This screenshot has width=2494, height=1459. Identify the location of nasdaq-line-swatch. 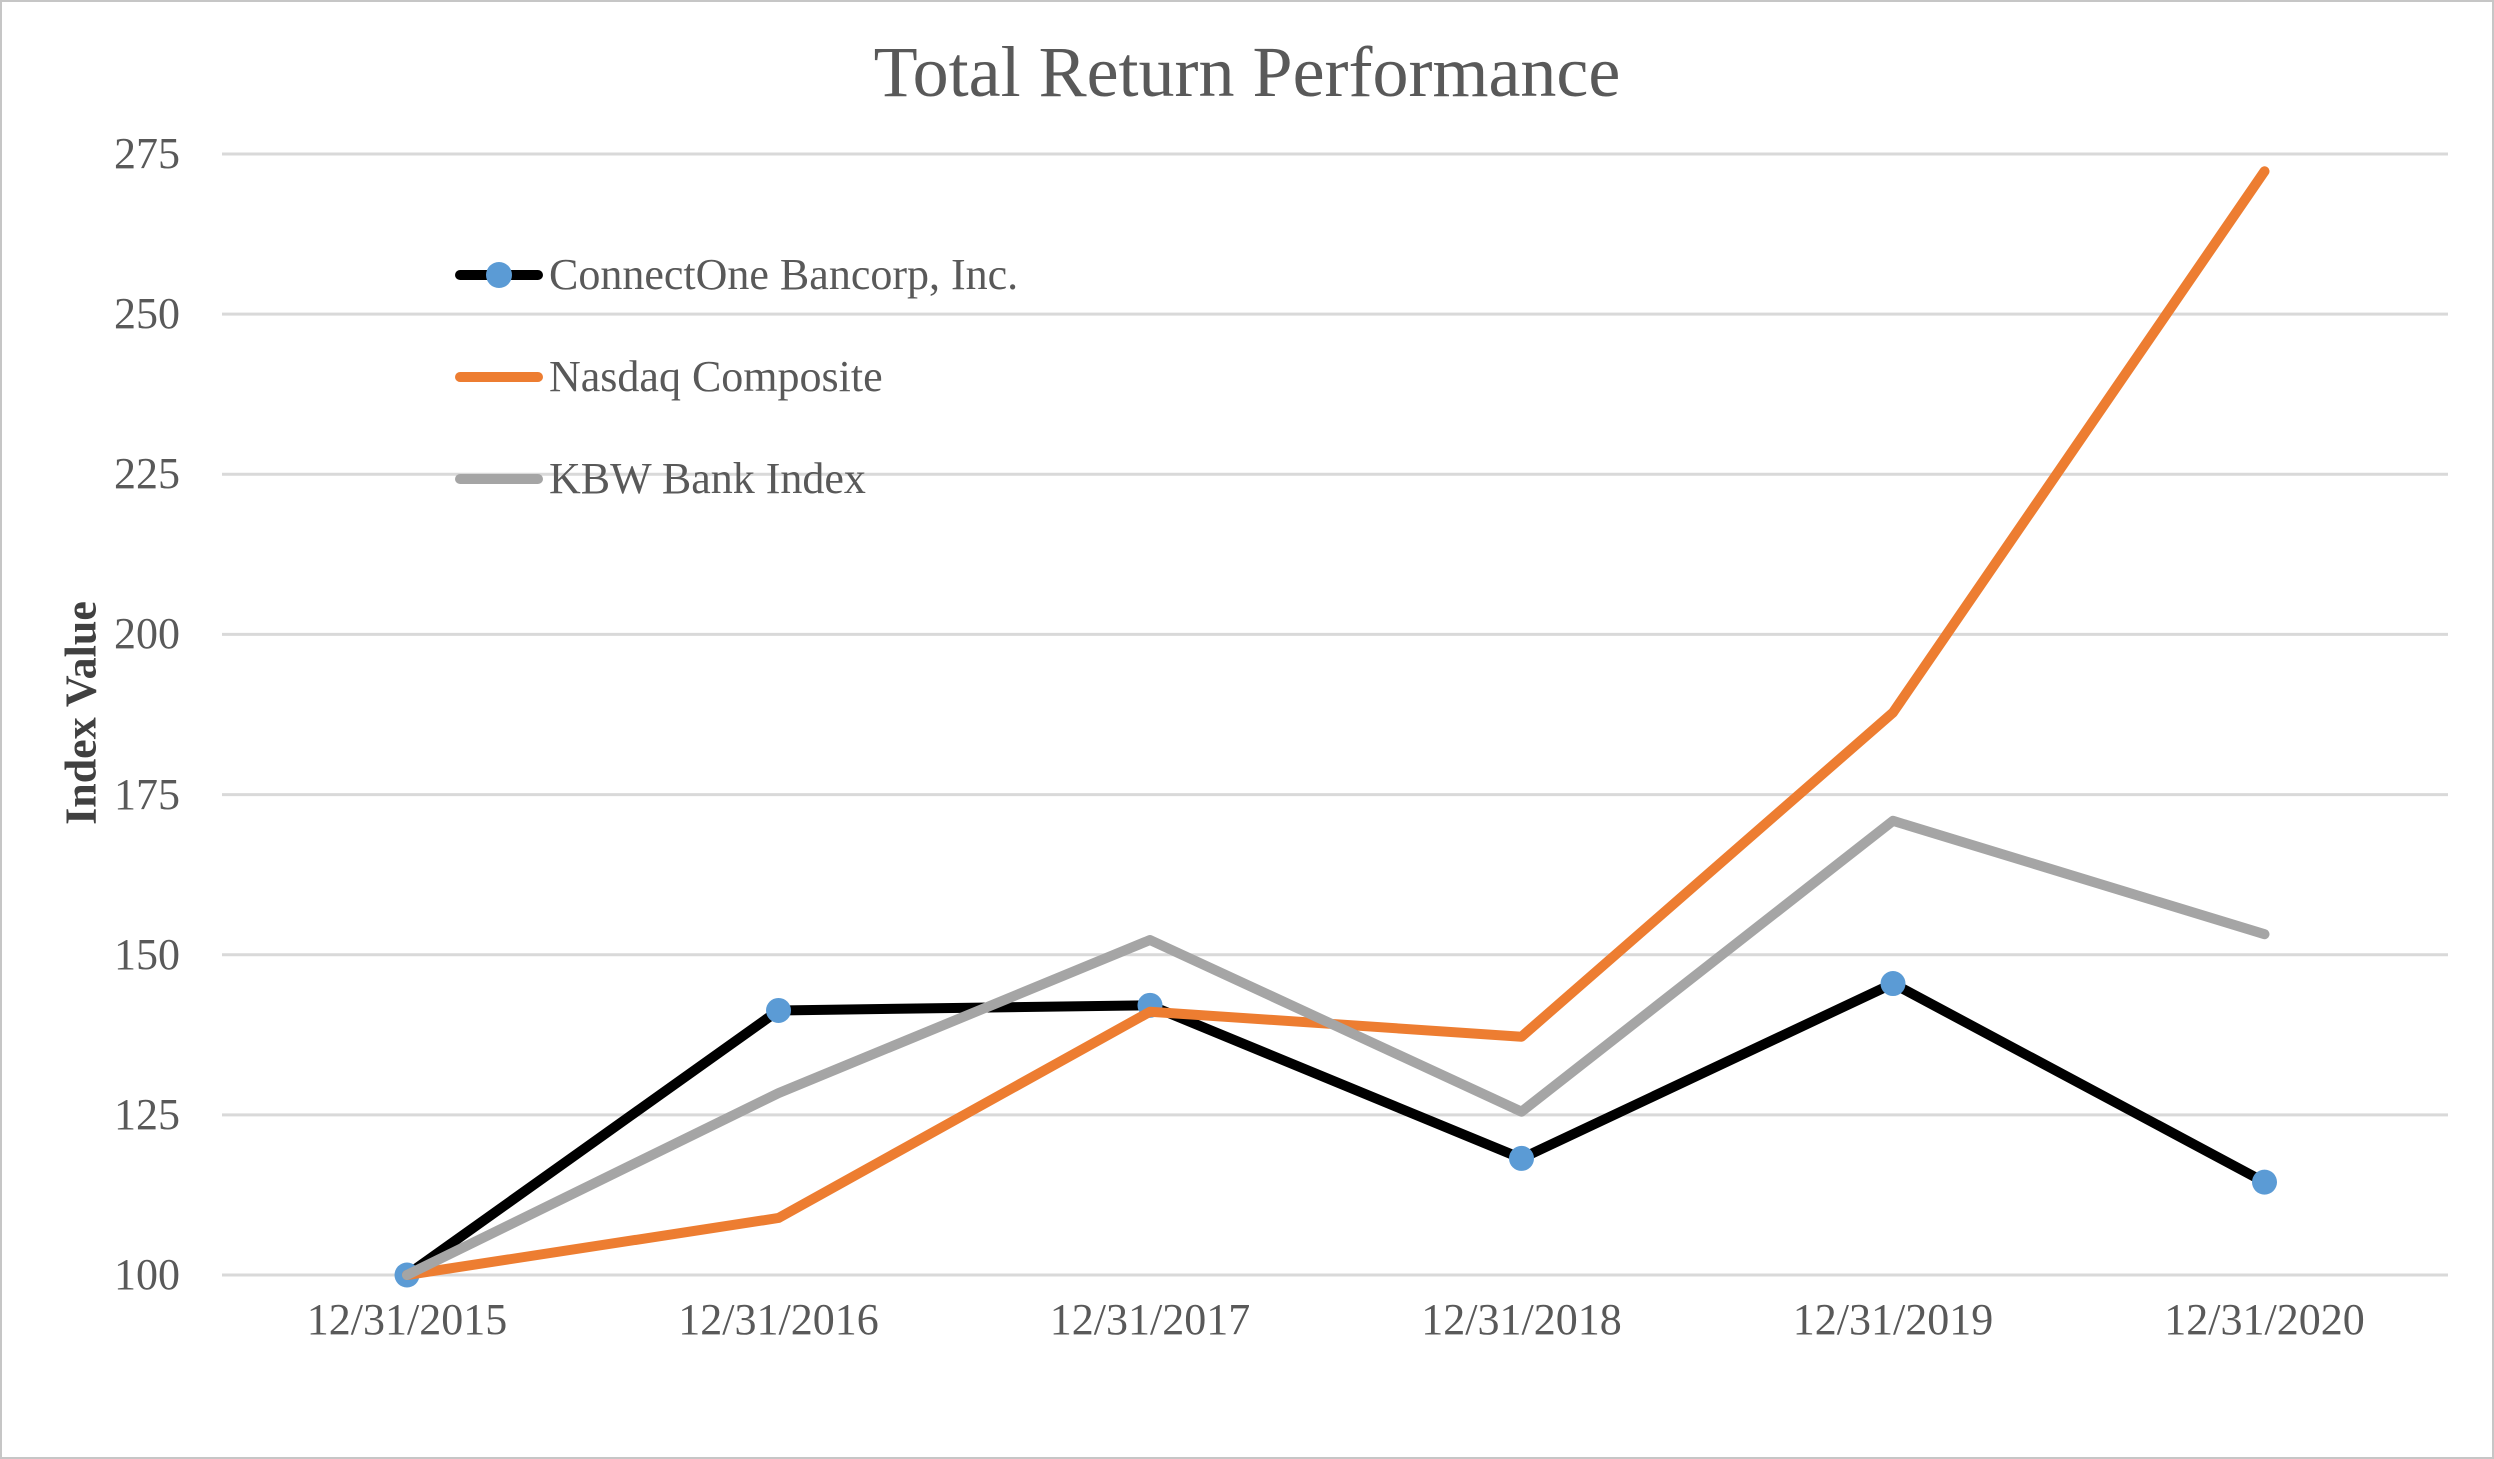
(499, 377).